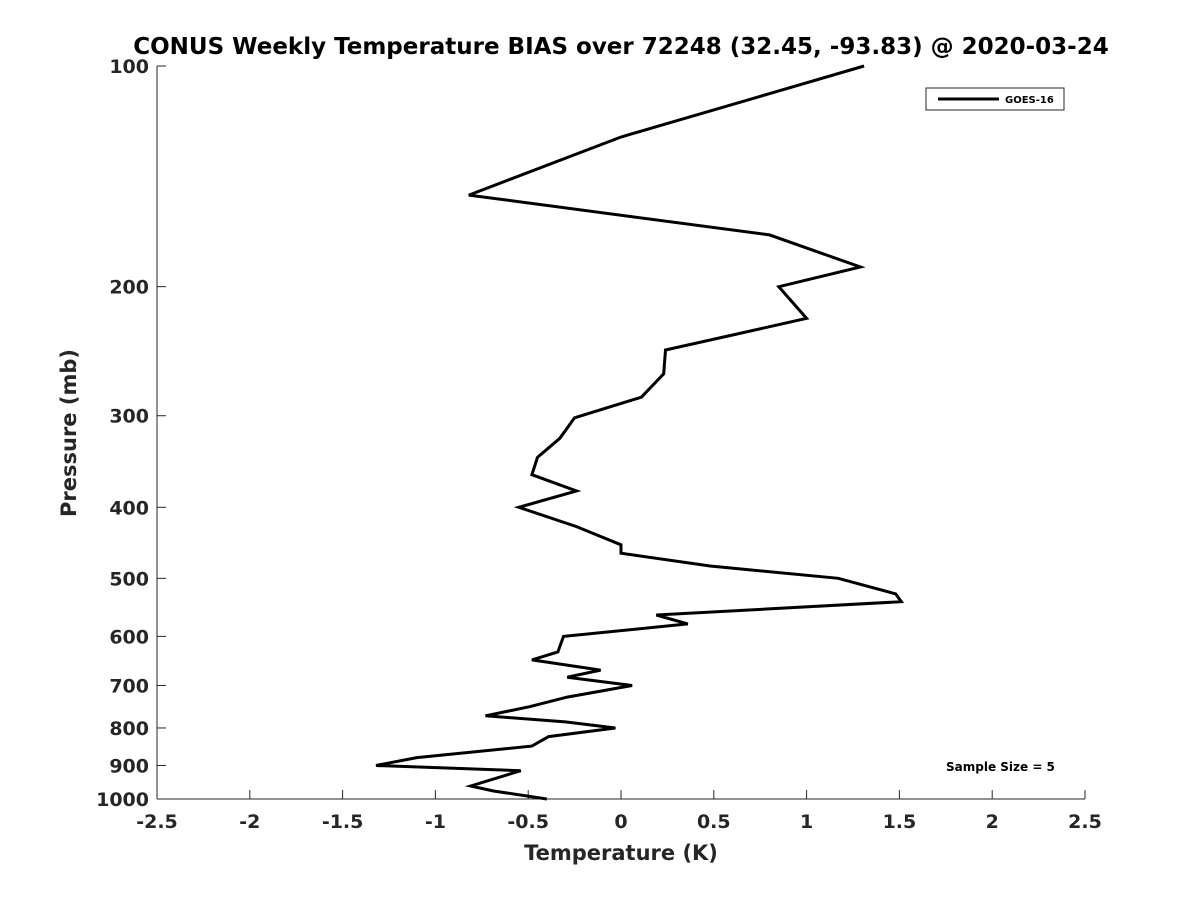 The width and height of the screenshot is (1200, 900). Describe the element at coordinates (129, 417) in the screenshot. I see `y-tick-label: 300` at that location.